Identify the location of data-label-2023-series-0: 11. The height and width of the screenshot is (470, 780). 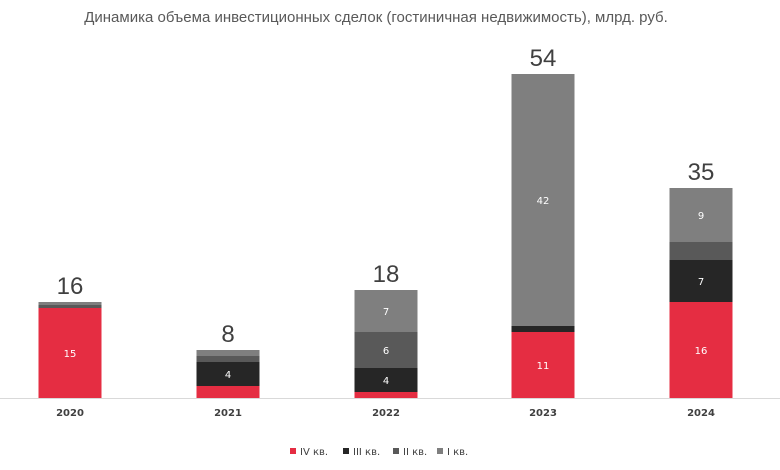
(543, 366).